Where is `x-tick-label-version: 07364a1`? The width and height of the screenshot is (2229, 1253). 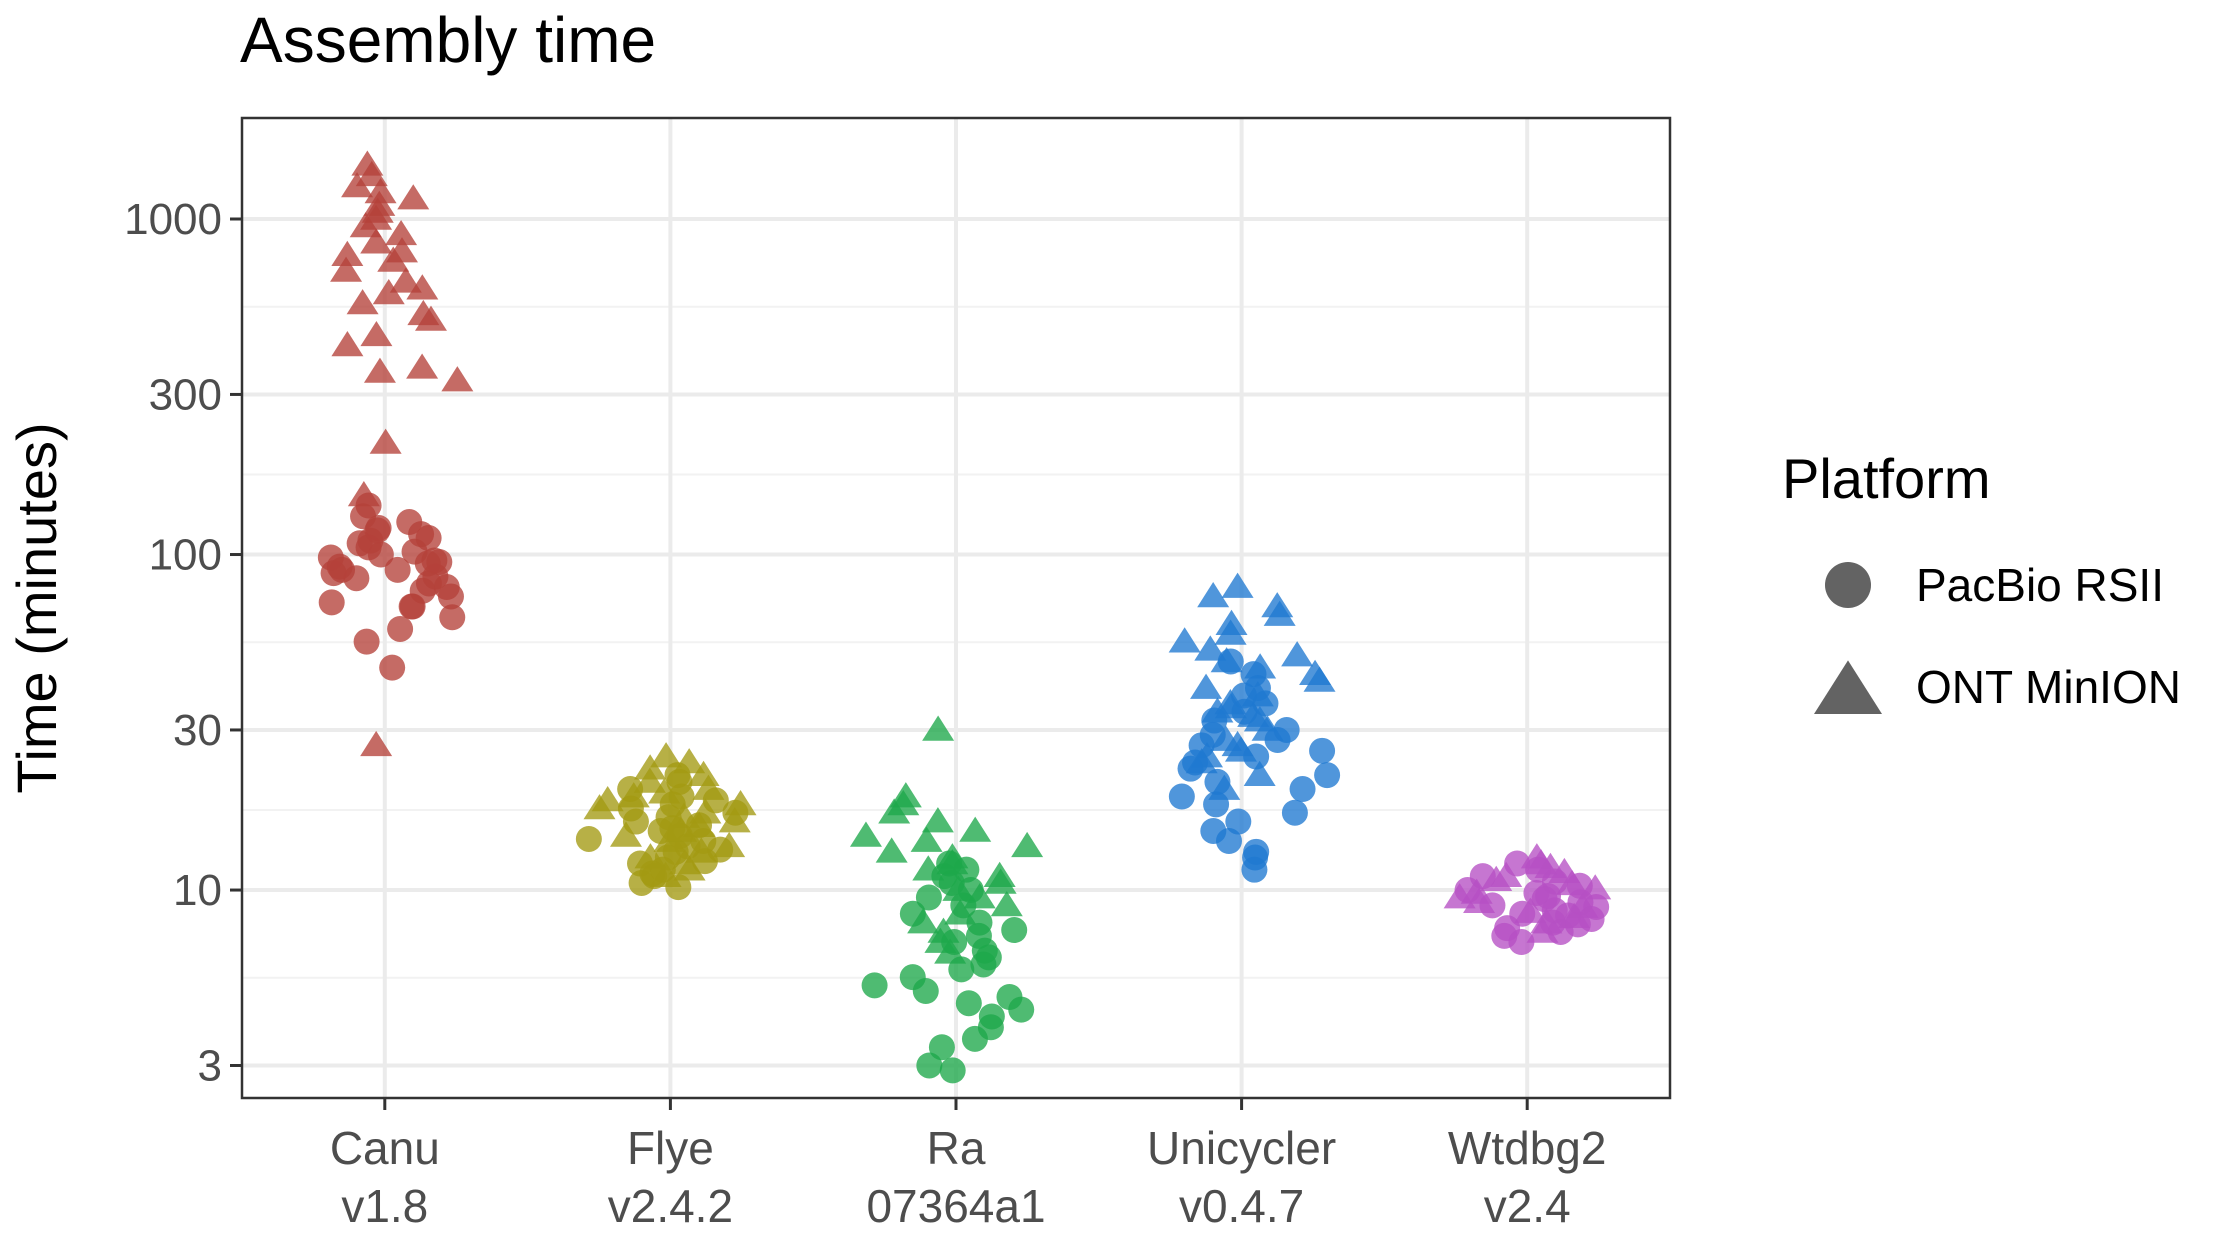
x-tick-label-version: 07364a1 is located at coordinates (955, 1206).